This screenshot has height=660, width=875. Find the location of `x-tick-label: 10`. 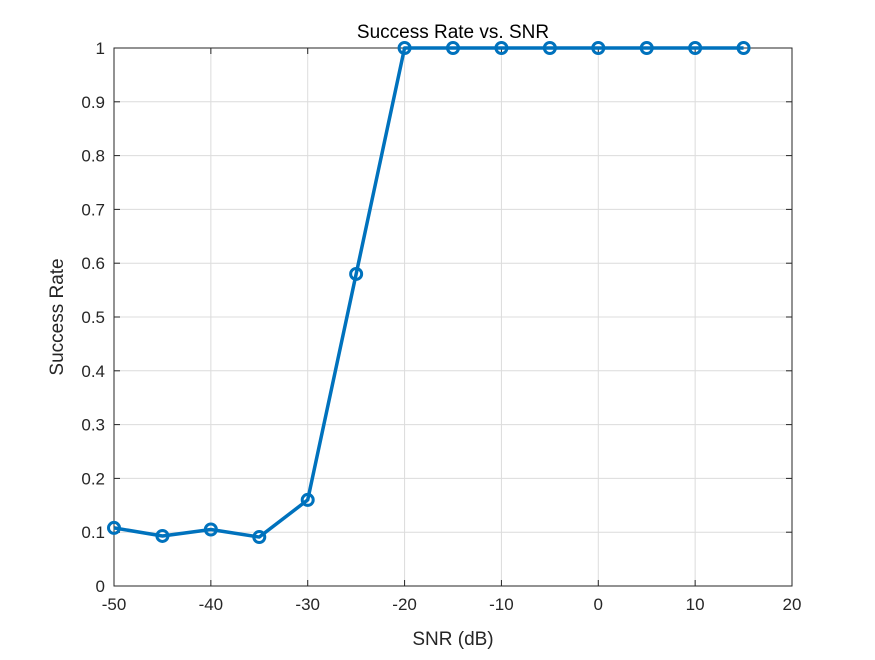

x-tick-label: 10 is located at coordinates (695, 604).